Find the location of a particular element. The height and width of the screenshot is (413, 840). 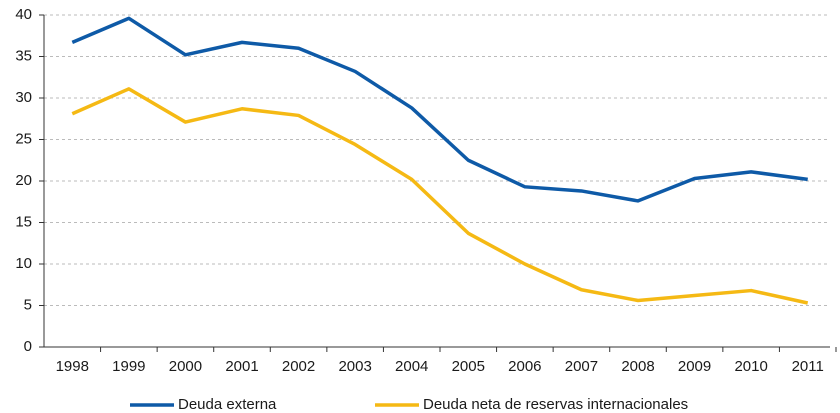

y-tick-label: 30 is located at coordinates (23, 97).